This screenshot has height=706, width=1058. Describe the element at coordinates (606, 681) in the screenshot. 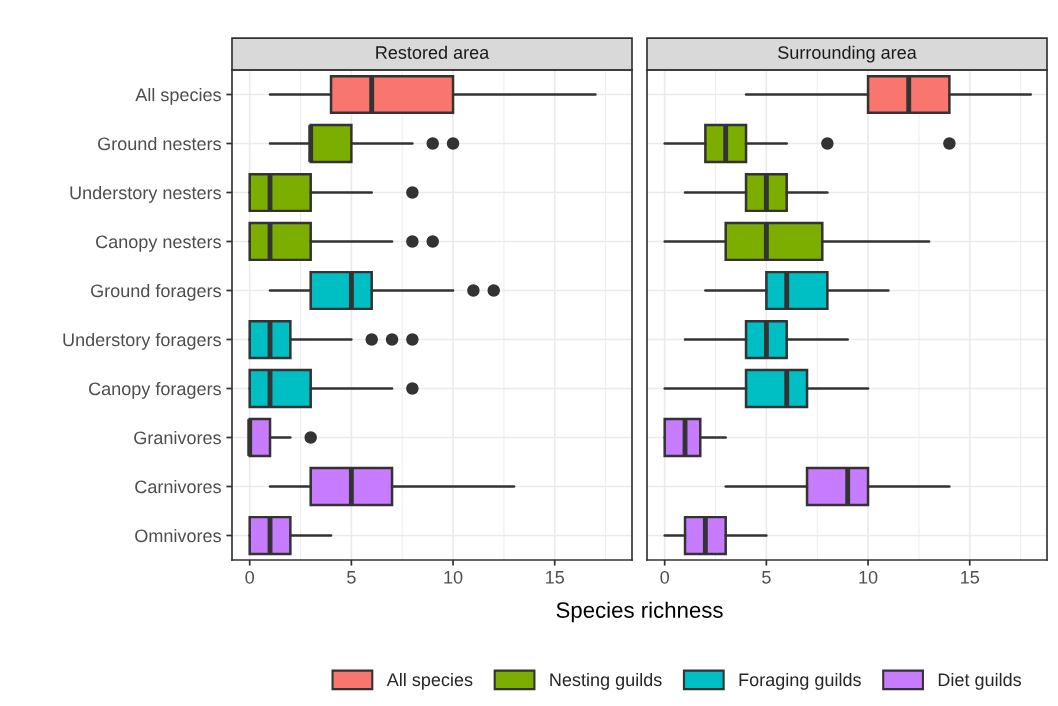

I see `legend-label: Nesting guilds` at that location.